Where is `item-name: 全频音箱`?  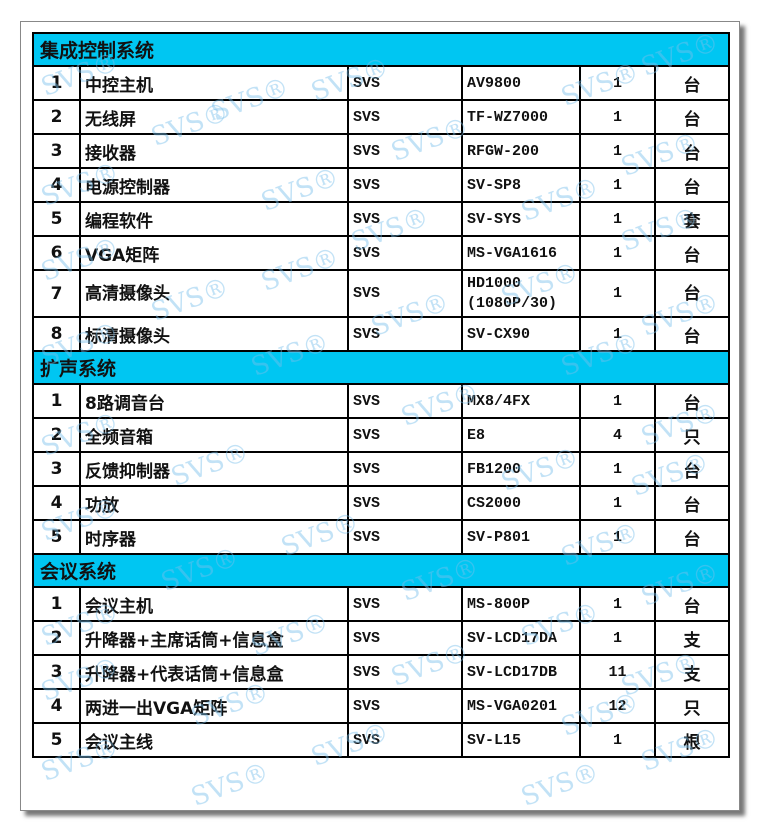 item-name: 全频音箱 is located at coordinates (214, 435).